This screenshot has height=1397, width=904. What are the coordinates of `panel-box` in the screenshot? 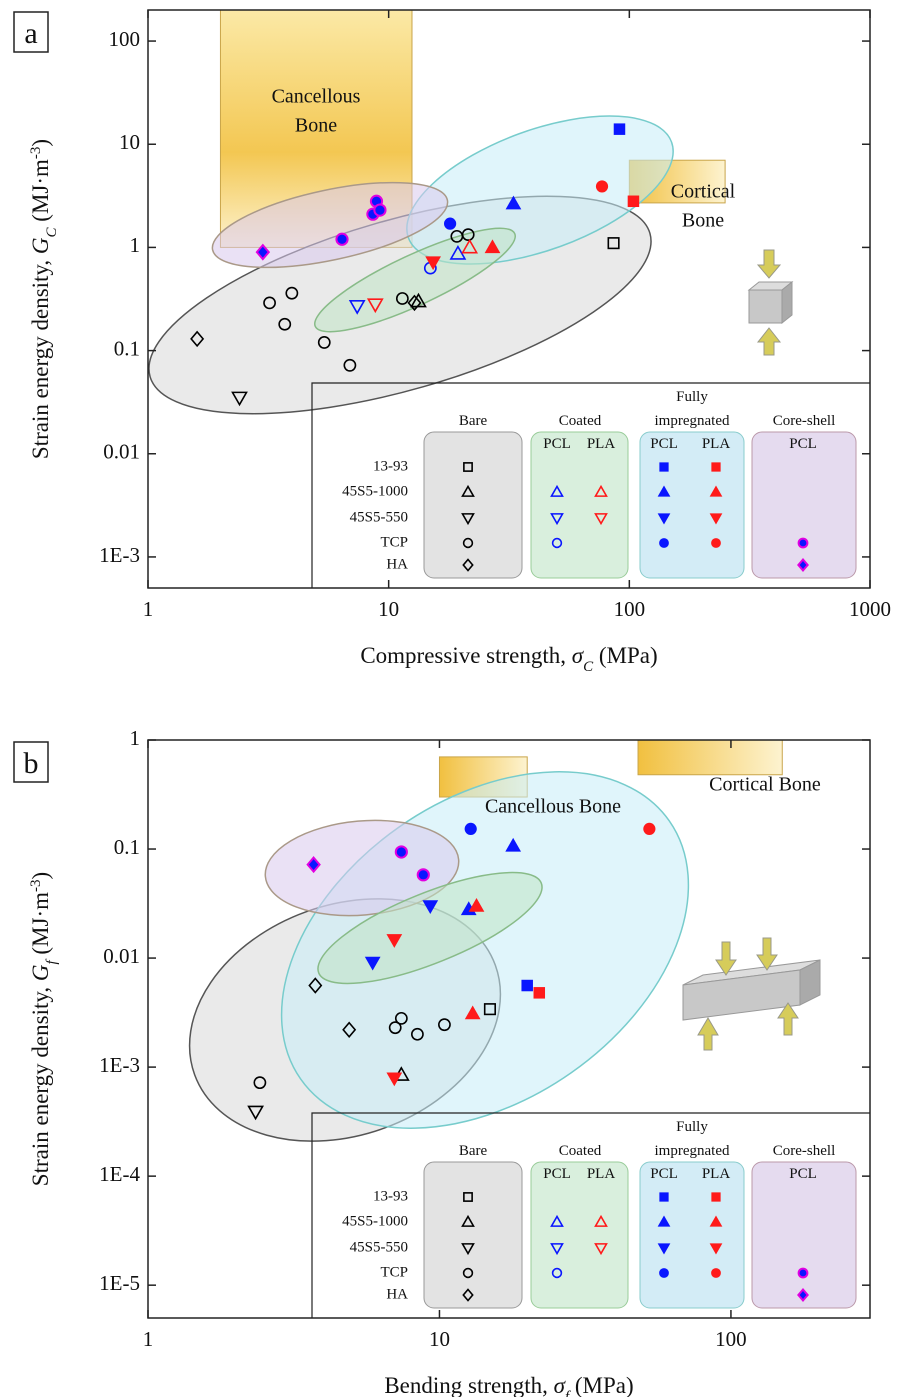 It's located at (31, 762).